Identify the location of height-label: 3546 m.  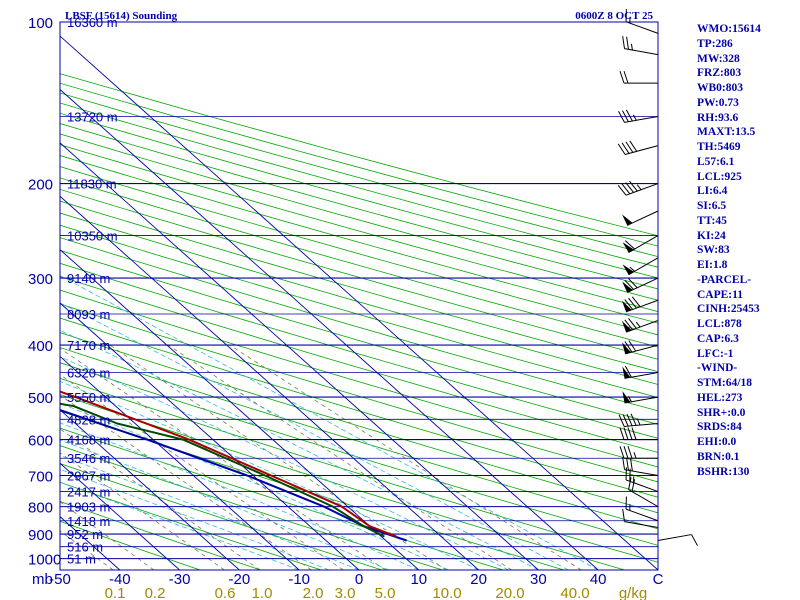
(88, 458).